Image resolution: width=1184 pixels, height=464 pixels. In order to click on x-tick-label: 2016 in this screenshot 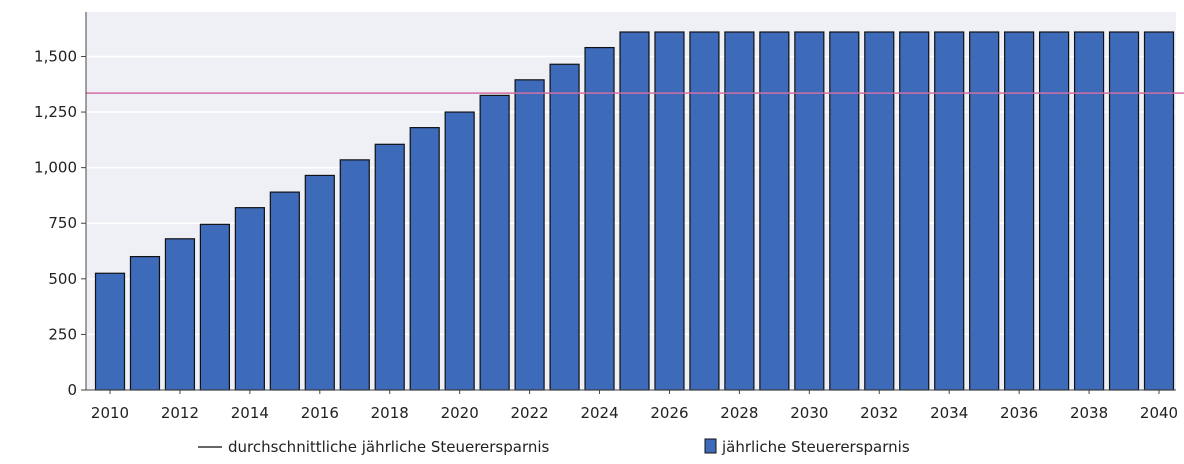, I will do `click(320, 413)`.